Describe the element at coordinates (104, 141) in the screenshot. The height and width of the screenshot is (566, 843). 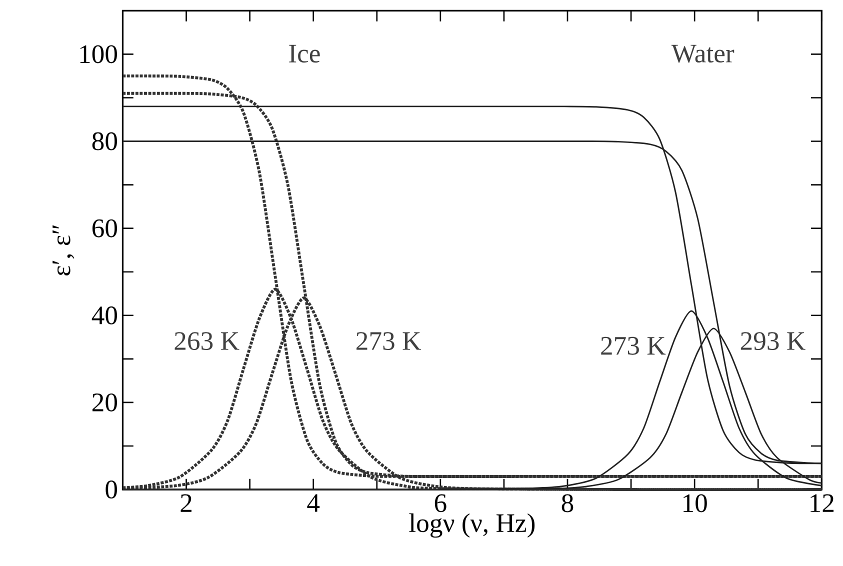
I see `y-tick-label: 80` at that location.